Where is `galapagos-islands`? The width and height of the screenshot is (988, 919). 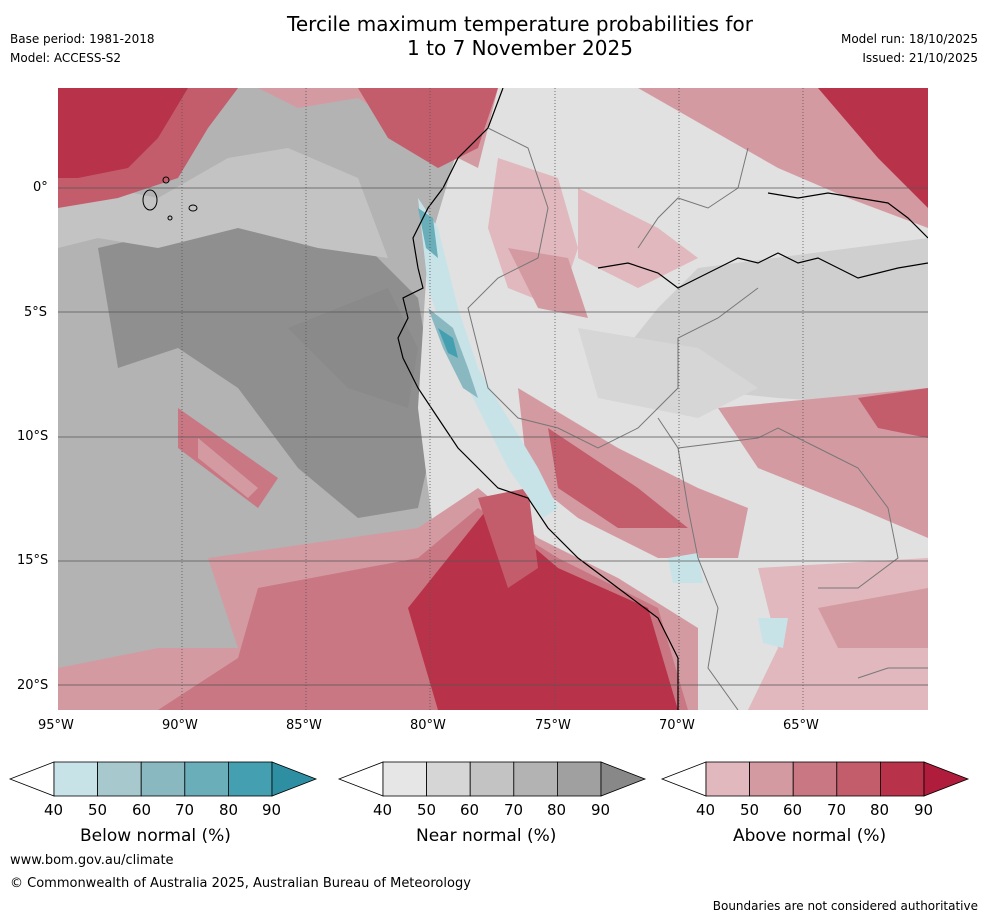
galapagos-islands is located at coordinates (170, 198).